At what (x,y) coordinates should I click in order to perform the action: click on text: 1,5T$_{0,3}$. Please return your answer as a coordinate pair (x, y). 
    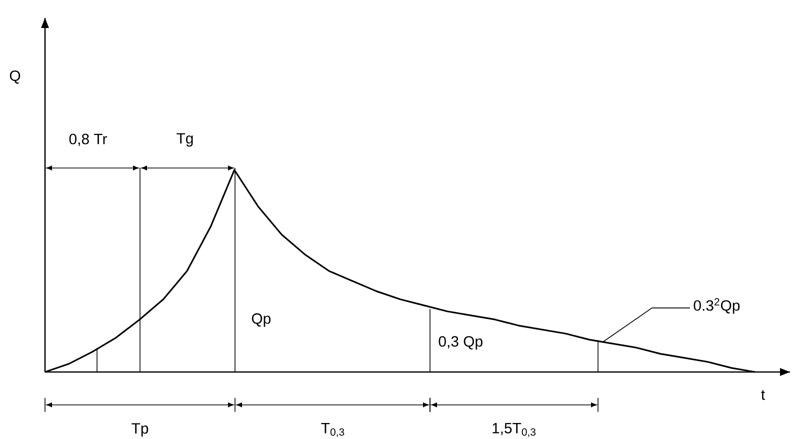
    Looking at the image, I should click on (514, 429).